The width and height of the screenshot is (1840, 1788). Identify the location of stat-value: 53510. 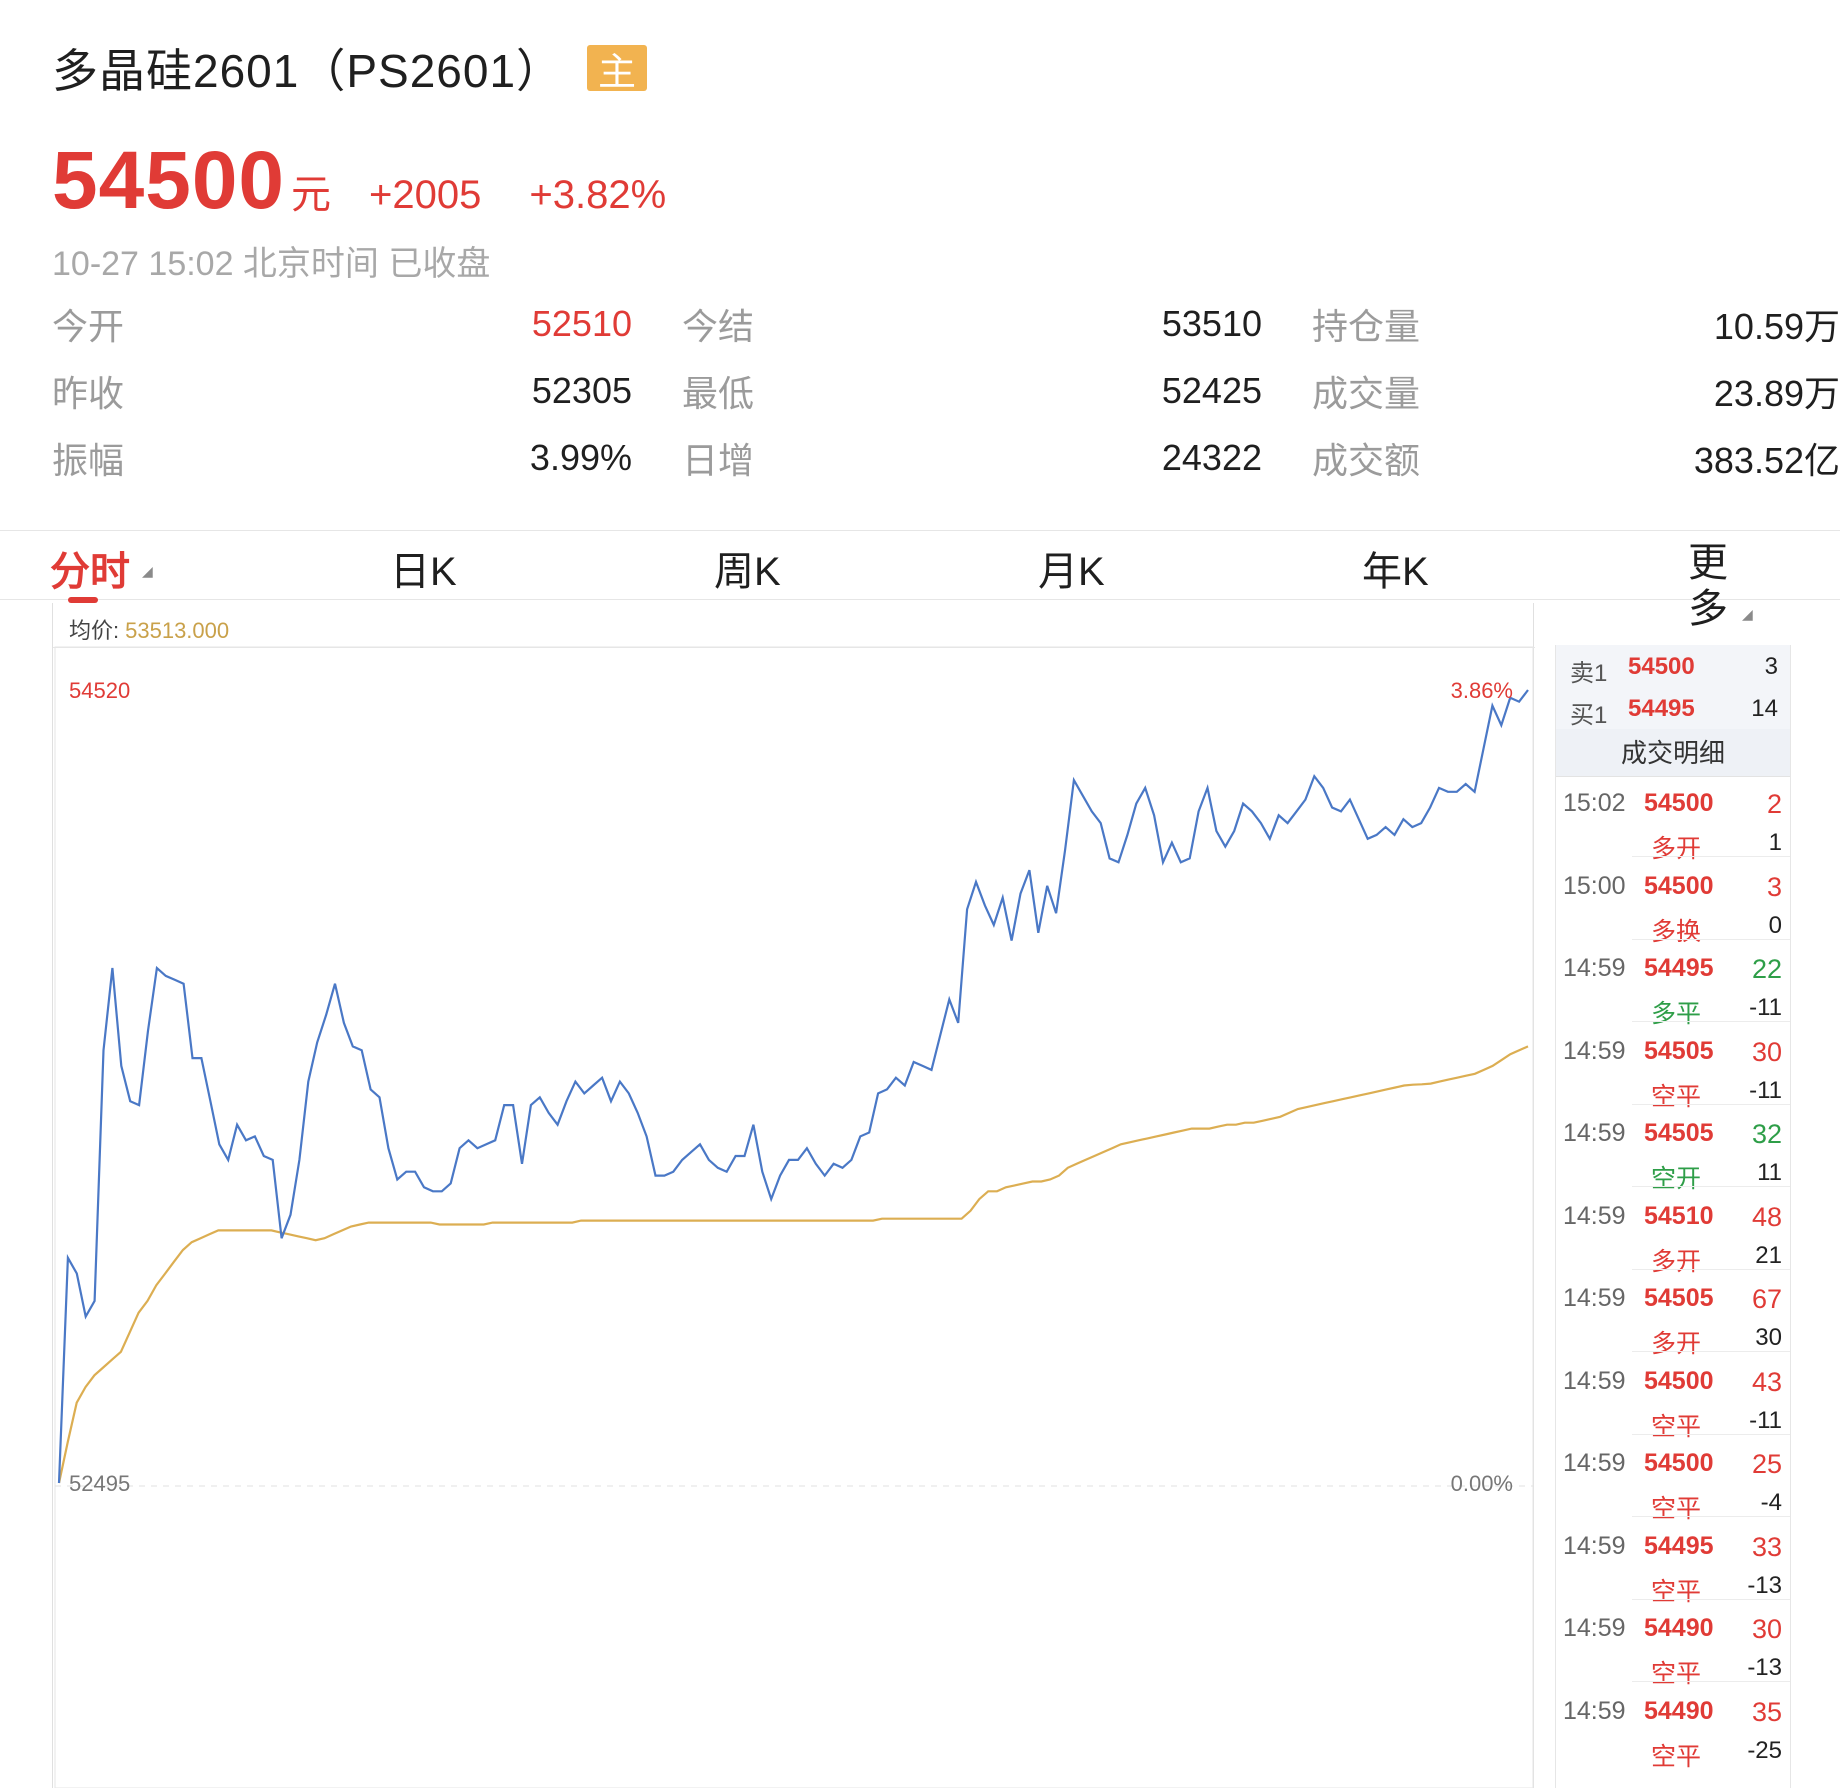
(1211, 323).